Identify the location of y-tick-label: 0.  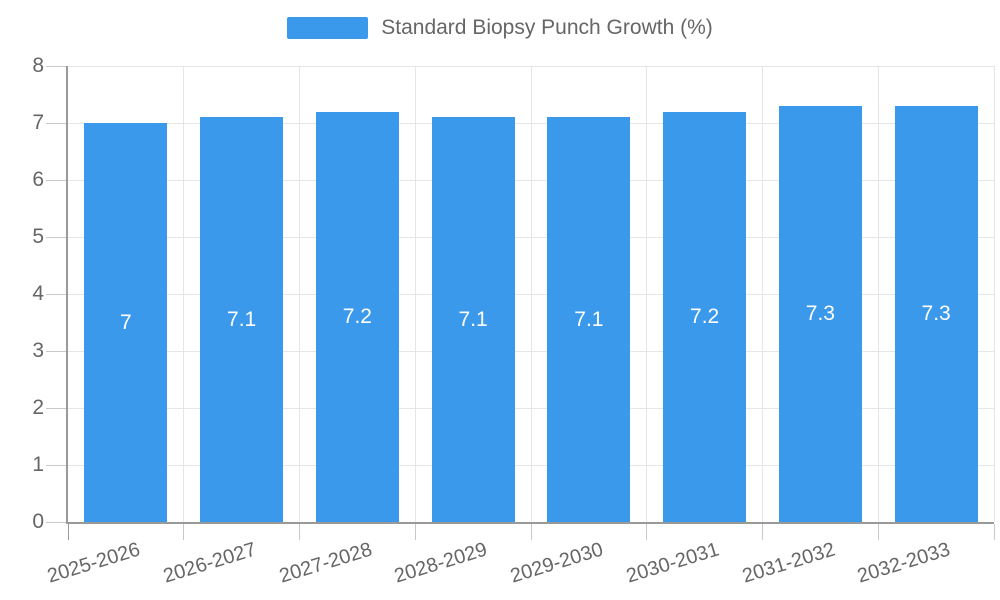
(38, 521).